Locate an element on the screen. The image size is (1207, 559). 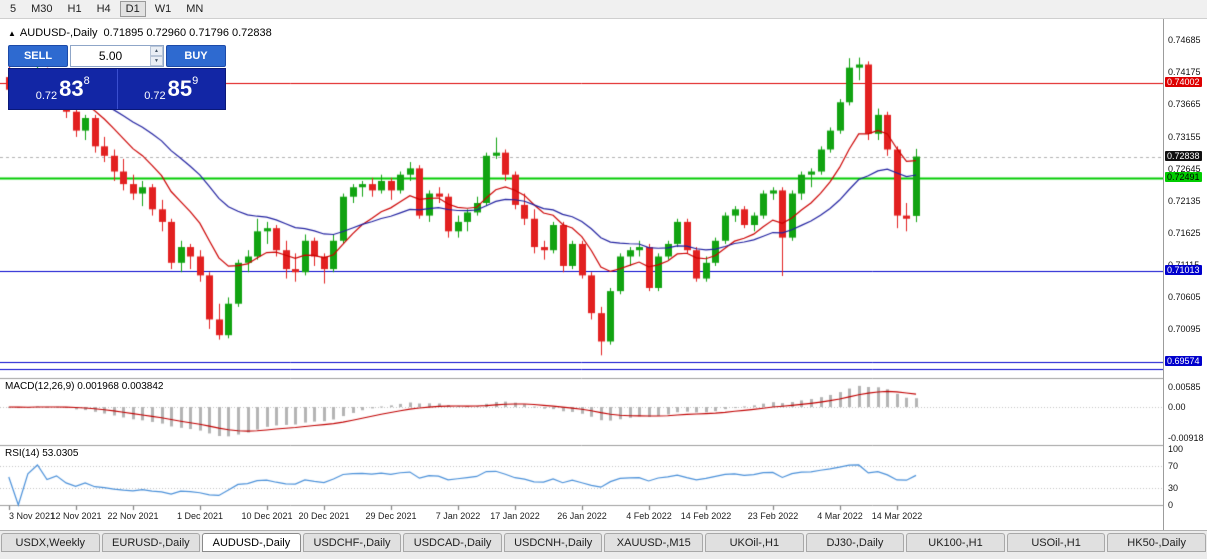
time-axis-label: 17 Jan 2022 is located at coordinates (515, 516).